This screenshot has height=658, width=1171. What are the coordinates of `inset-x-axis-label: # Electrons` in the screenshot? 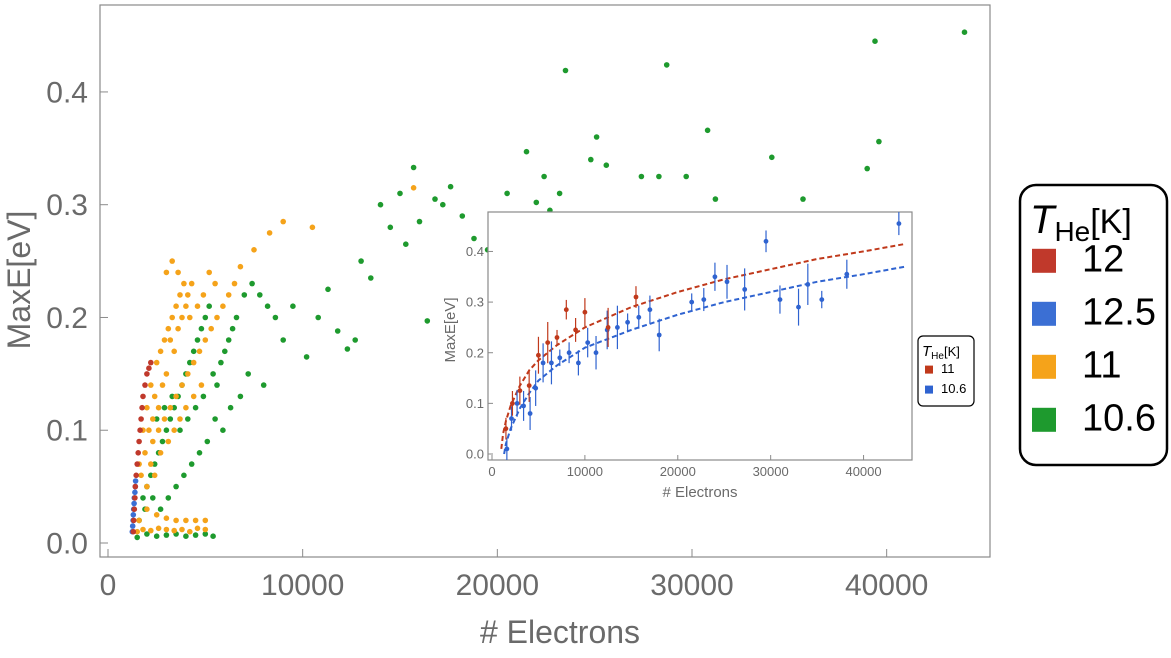 It's located at (699, 492).